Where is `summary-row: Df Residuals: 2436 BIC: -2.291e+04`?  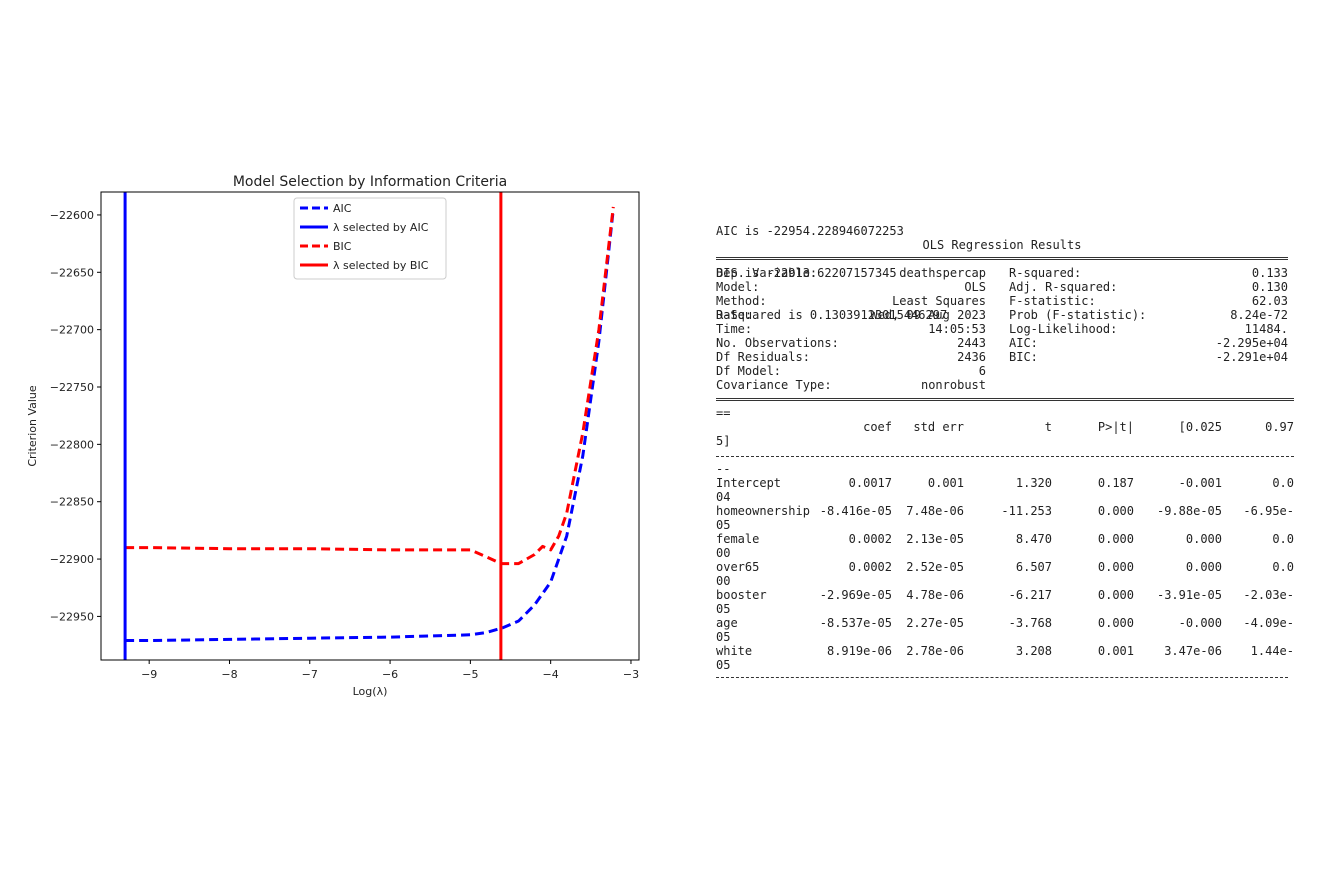
summary-row: Df Residuals: 2436 BIC: -2.291e+04 is located at coordinates (1006, 357).